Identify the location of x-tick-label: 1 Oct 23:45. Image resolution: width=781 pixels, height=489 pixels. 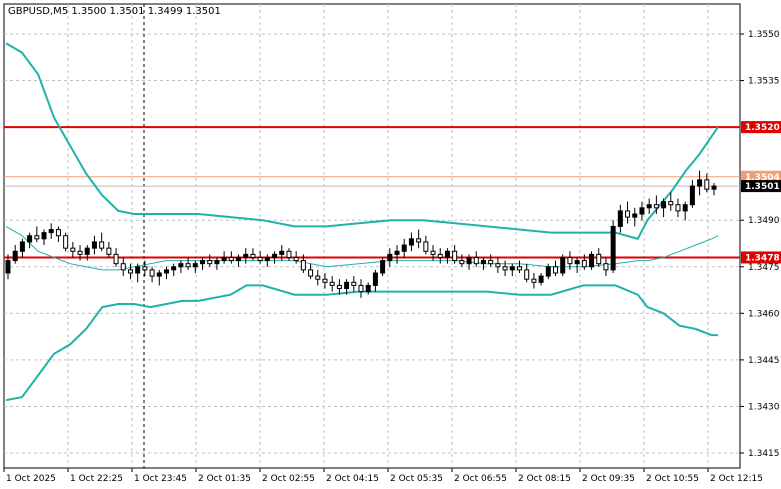
(160, 479).